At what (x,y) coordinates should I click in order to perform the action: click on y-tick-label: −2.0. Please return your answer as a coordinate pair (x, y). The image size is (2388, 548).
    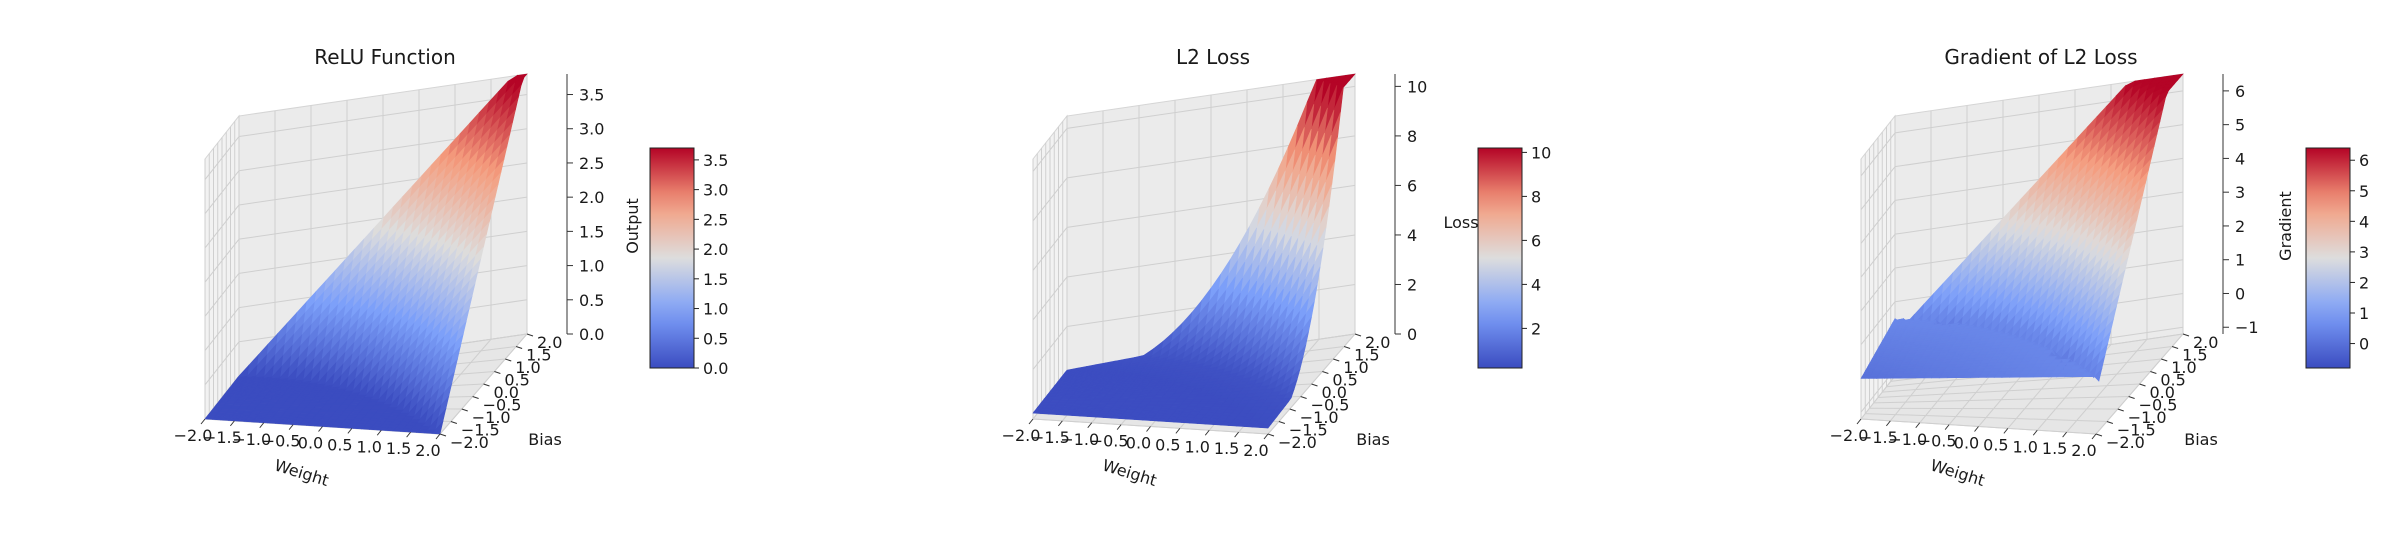
    Looking at the image, I should click on (469, 442).